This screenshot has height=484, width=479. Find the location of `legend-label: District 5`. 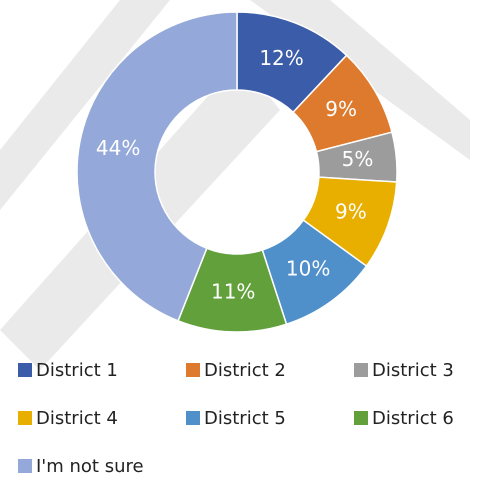

legend-label: District 5 is located at coordinates (245, 418).